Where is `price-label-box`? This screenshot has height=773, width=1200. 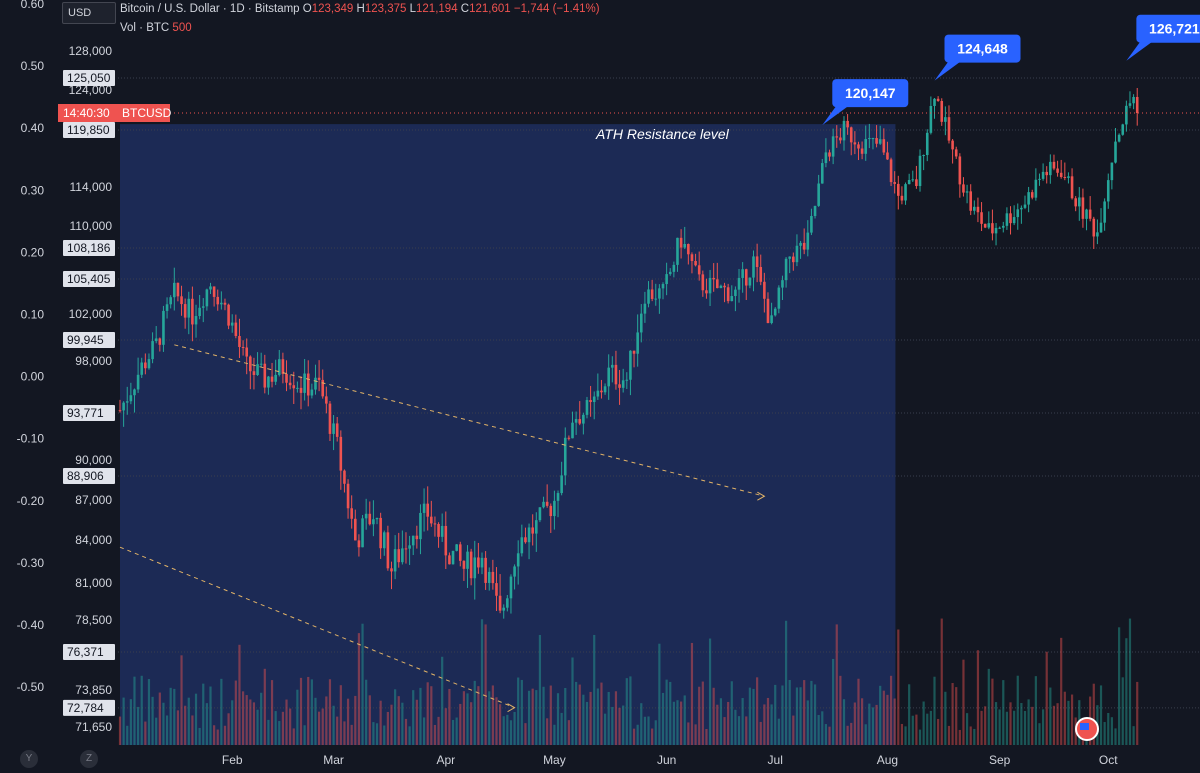
price-label-box is located at coordinates (89, 476).